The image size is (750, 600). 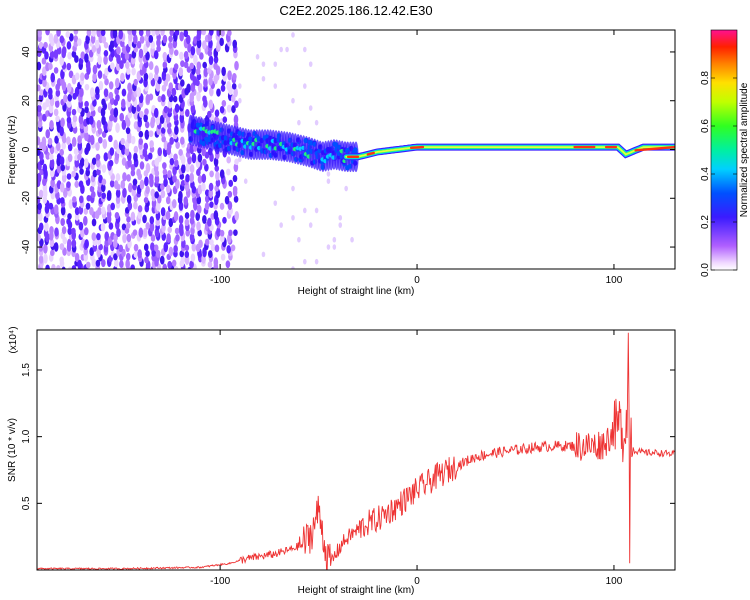 I want to click on colorbar-tick-label: 0.2, so click(x=705, y=222).